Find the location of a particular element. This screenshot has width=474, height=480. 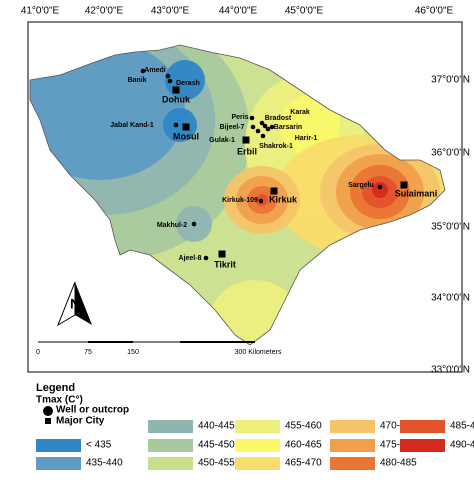

scale-label: 75 is located at coordinates (88, 352).